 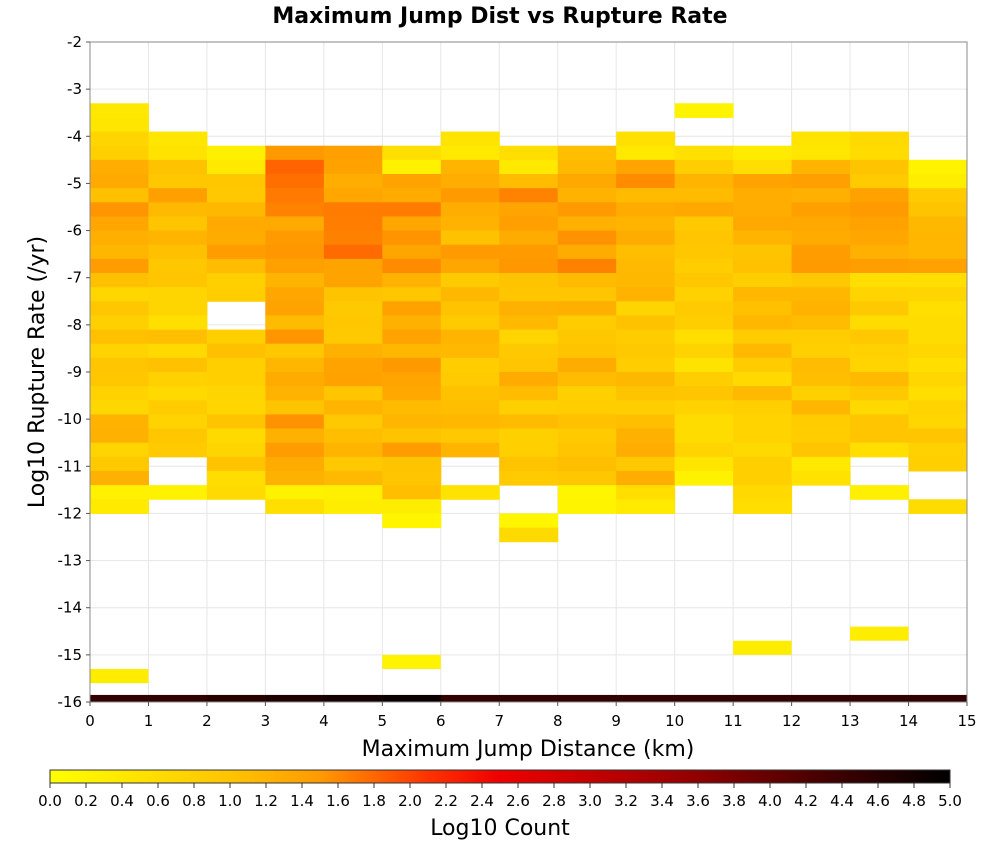 I want to click on colorbar-tick-label: 3.8, so click(x=734, y=801).